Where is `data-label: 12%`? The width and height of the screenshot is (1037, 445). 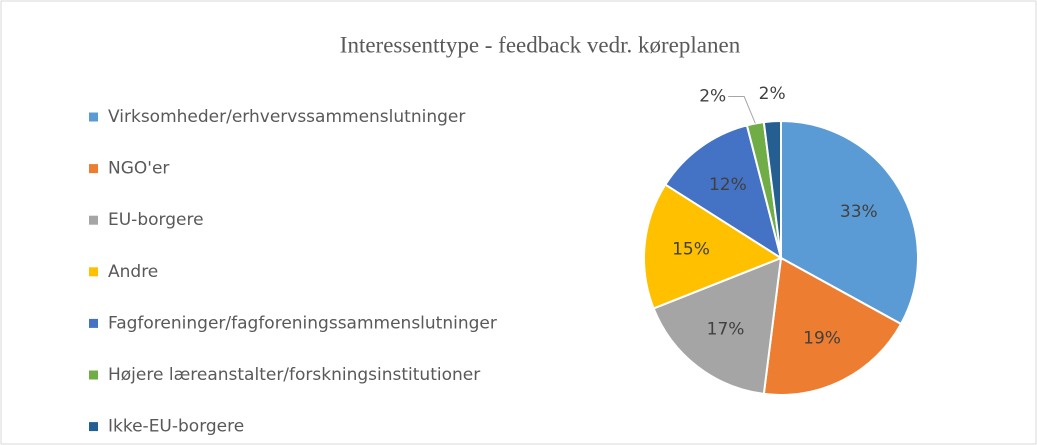
data-label: 12% is located at coordinates (728, 185).